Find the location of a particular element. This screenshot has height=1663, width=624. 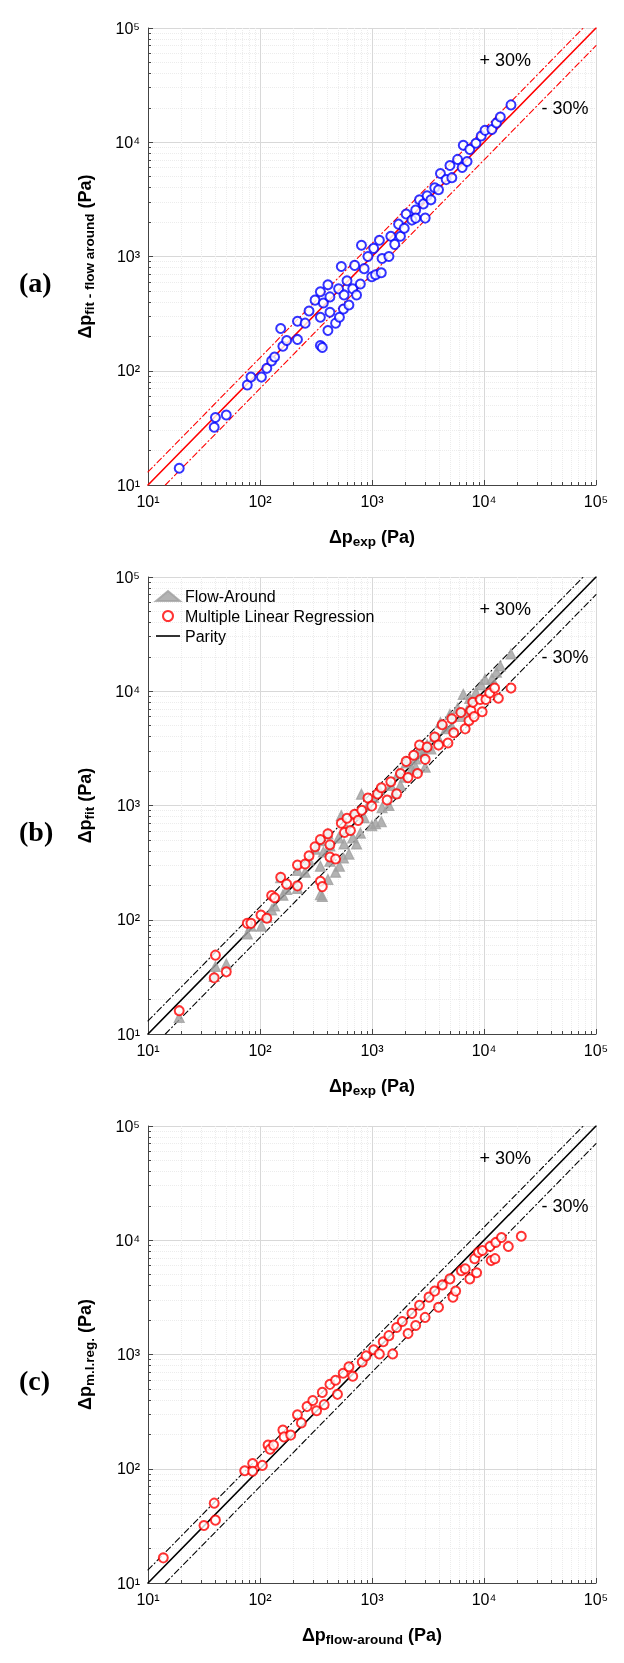

y-axis-title: Δpm.l.reg. (Pa) is located at coordinates (85, 1354).